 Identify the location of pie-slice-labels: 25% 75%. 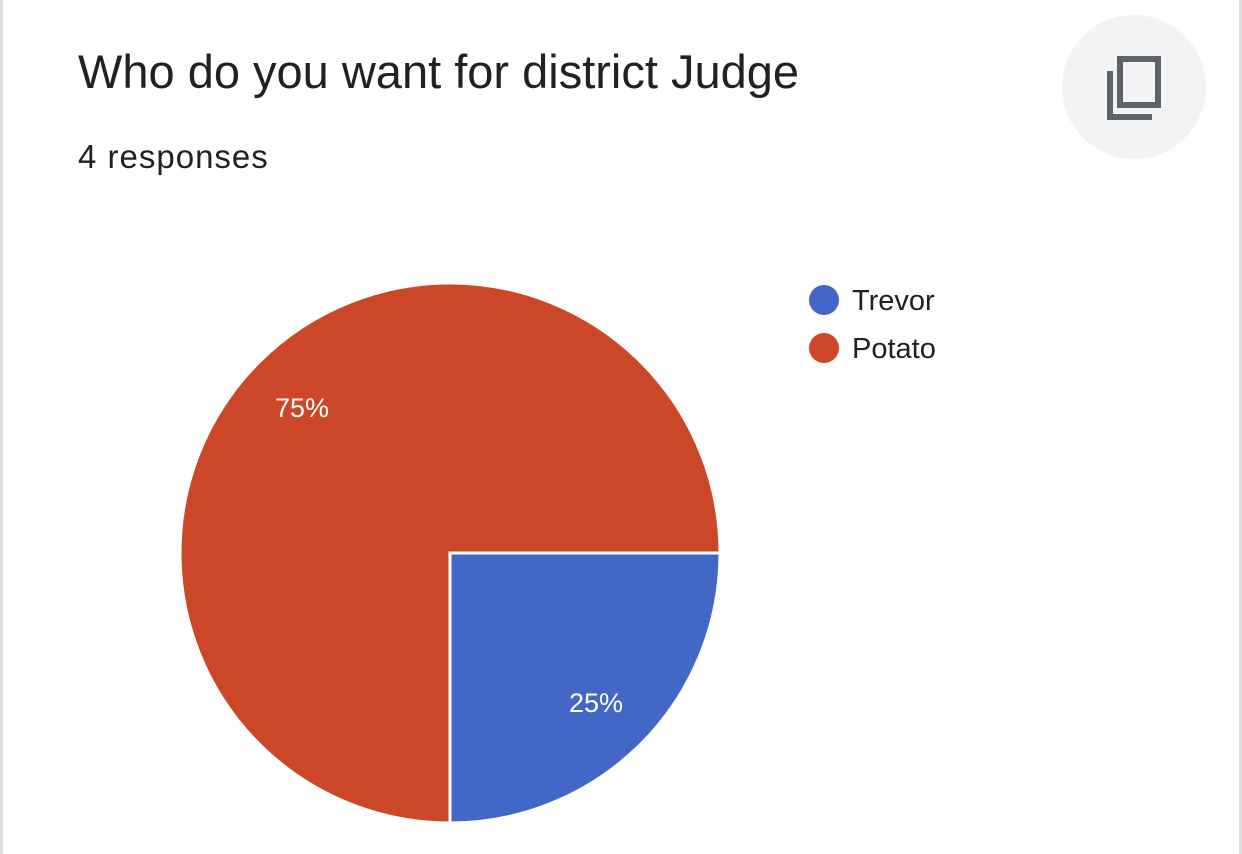
(449, 555).